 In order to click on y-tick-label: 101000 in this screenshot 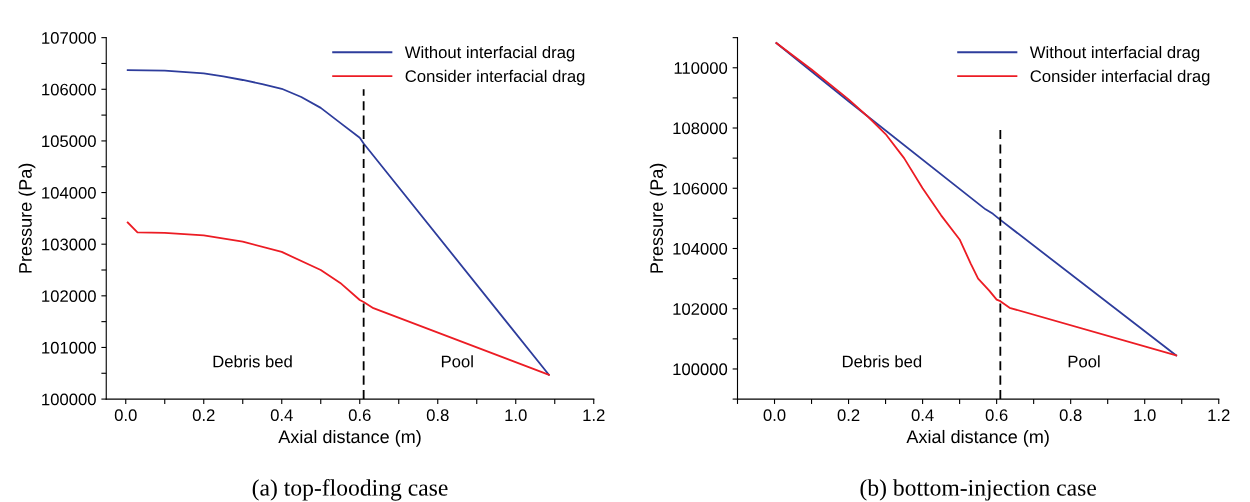, I will do `click(69, 347)`.